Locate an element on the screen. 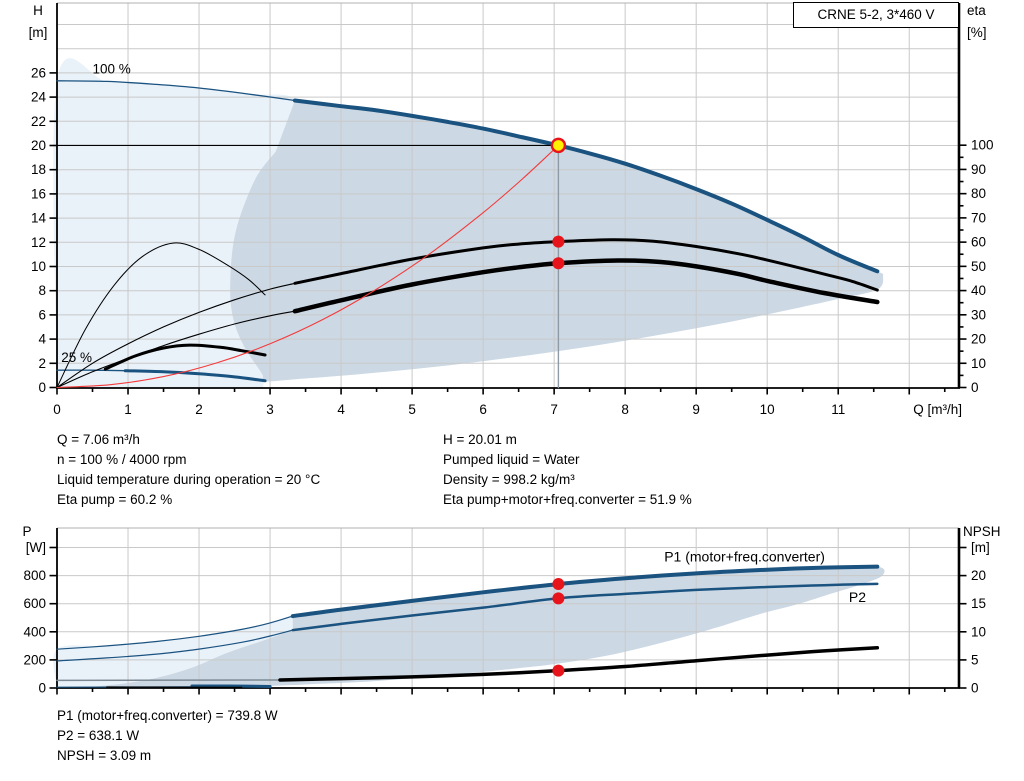 The image size is (1024, 781). svg-text: 12 is located at coordinates (38, 242).